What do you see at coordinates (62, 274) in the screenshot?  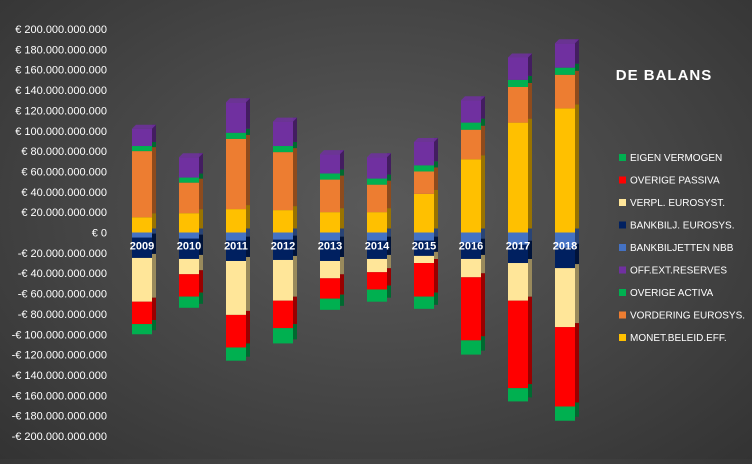 I see `y-tick-label: -€ 40.000.000.000` at bounding box center [62, 274].